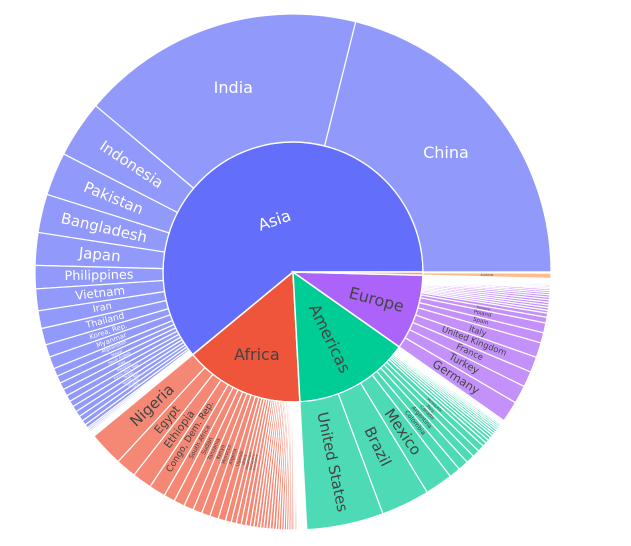 Image resolution: width=631 pixels, height=546 pixels. I want to click on sector-india, so click(225, 101).